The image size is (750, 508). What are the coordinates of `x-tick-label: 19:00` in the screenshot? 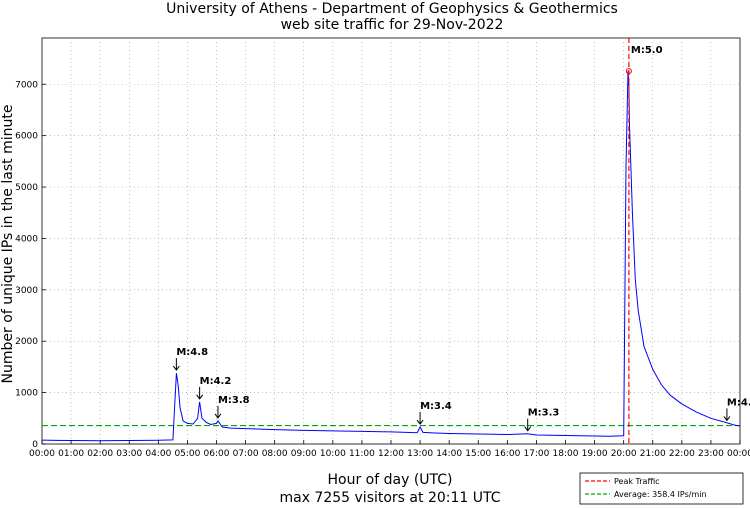 It's located at (595, 454).